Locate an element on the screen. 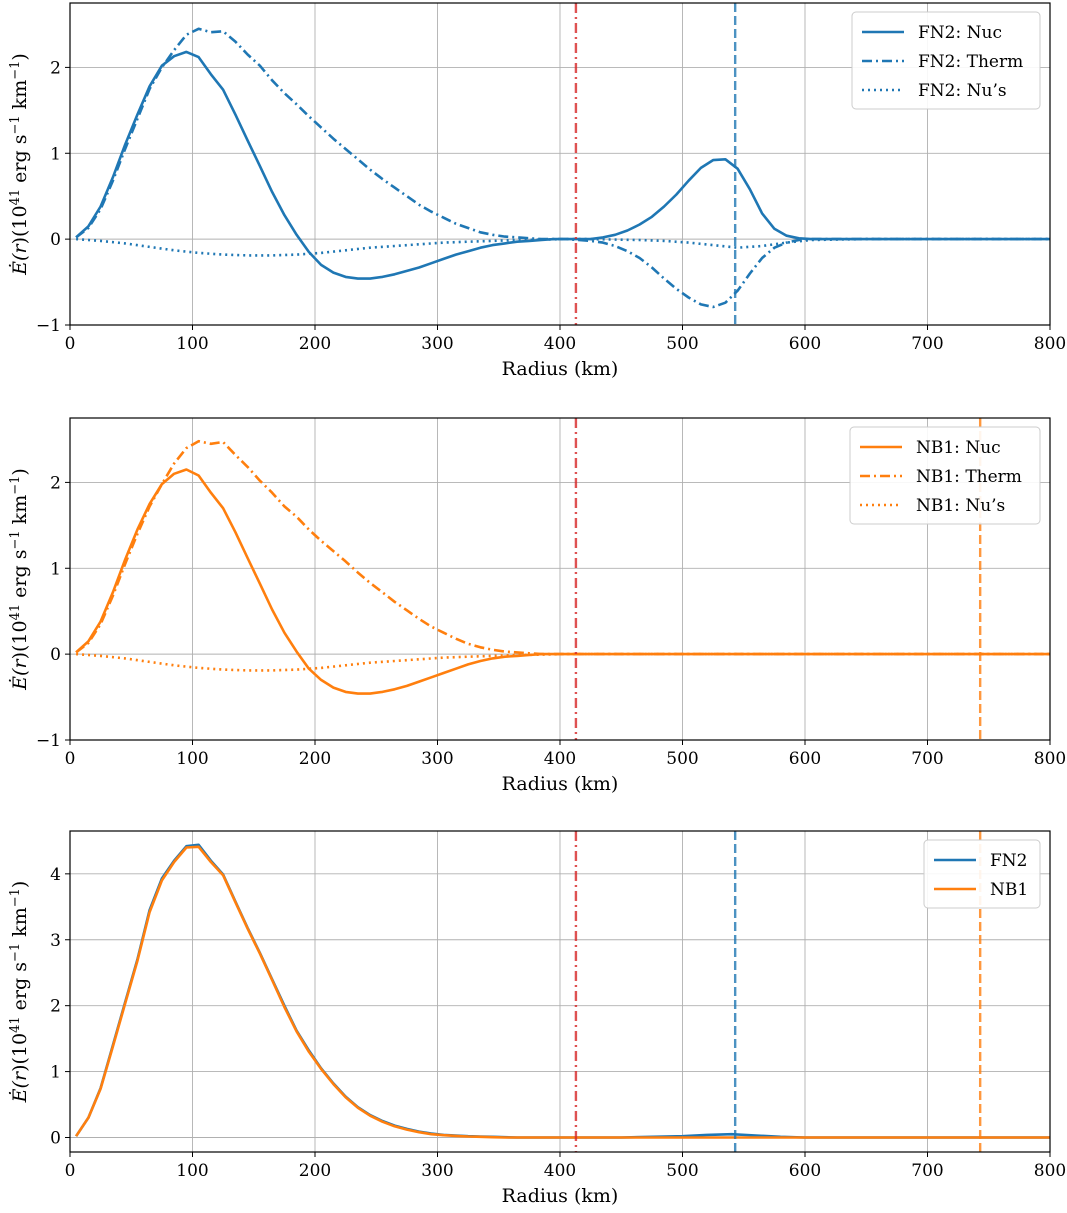 The width and height of the screenshot is (1067, 1213). y-tick-label: 4 is located at coordinates (55, 875).